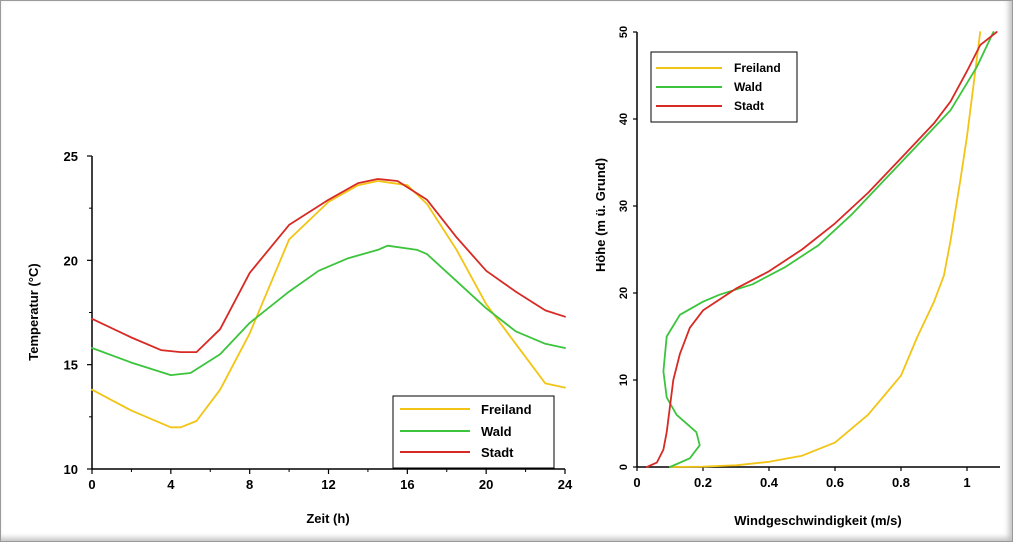 This screenshot has width=1013, height=542. Describe the element at coordinates (407, 484) in the screenshot. I see `left-x-tick-label: 16` at that location.